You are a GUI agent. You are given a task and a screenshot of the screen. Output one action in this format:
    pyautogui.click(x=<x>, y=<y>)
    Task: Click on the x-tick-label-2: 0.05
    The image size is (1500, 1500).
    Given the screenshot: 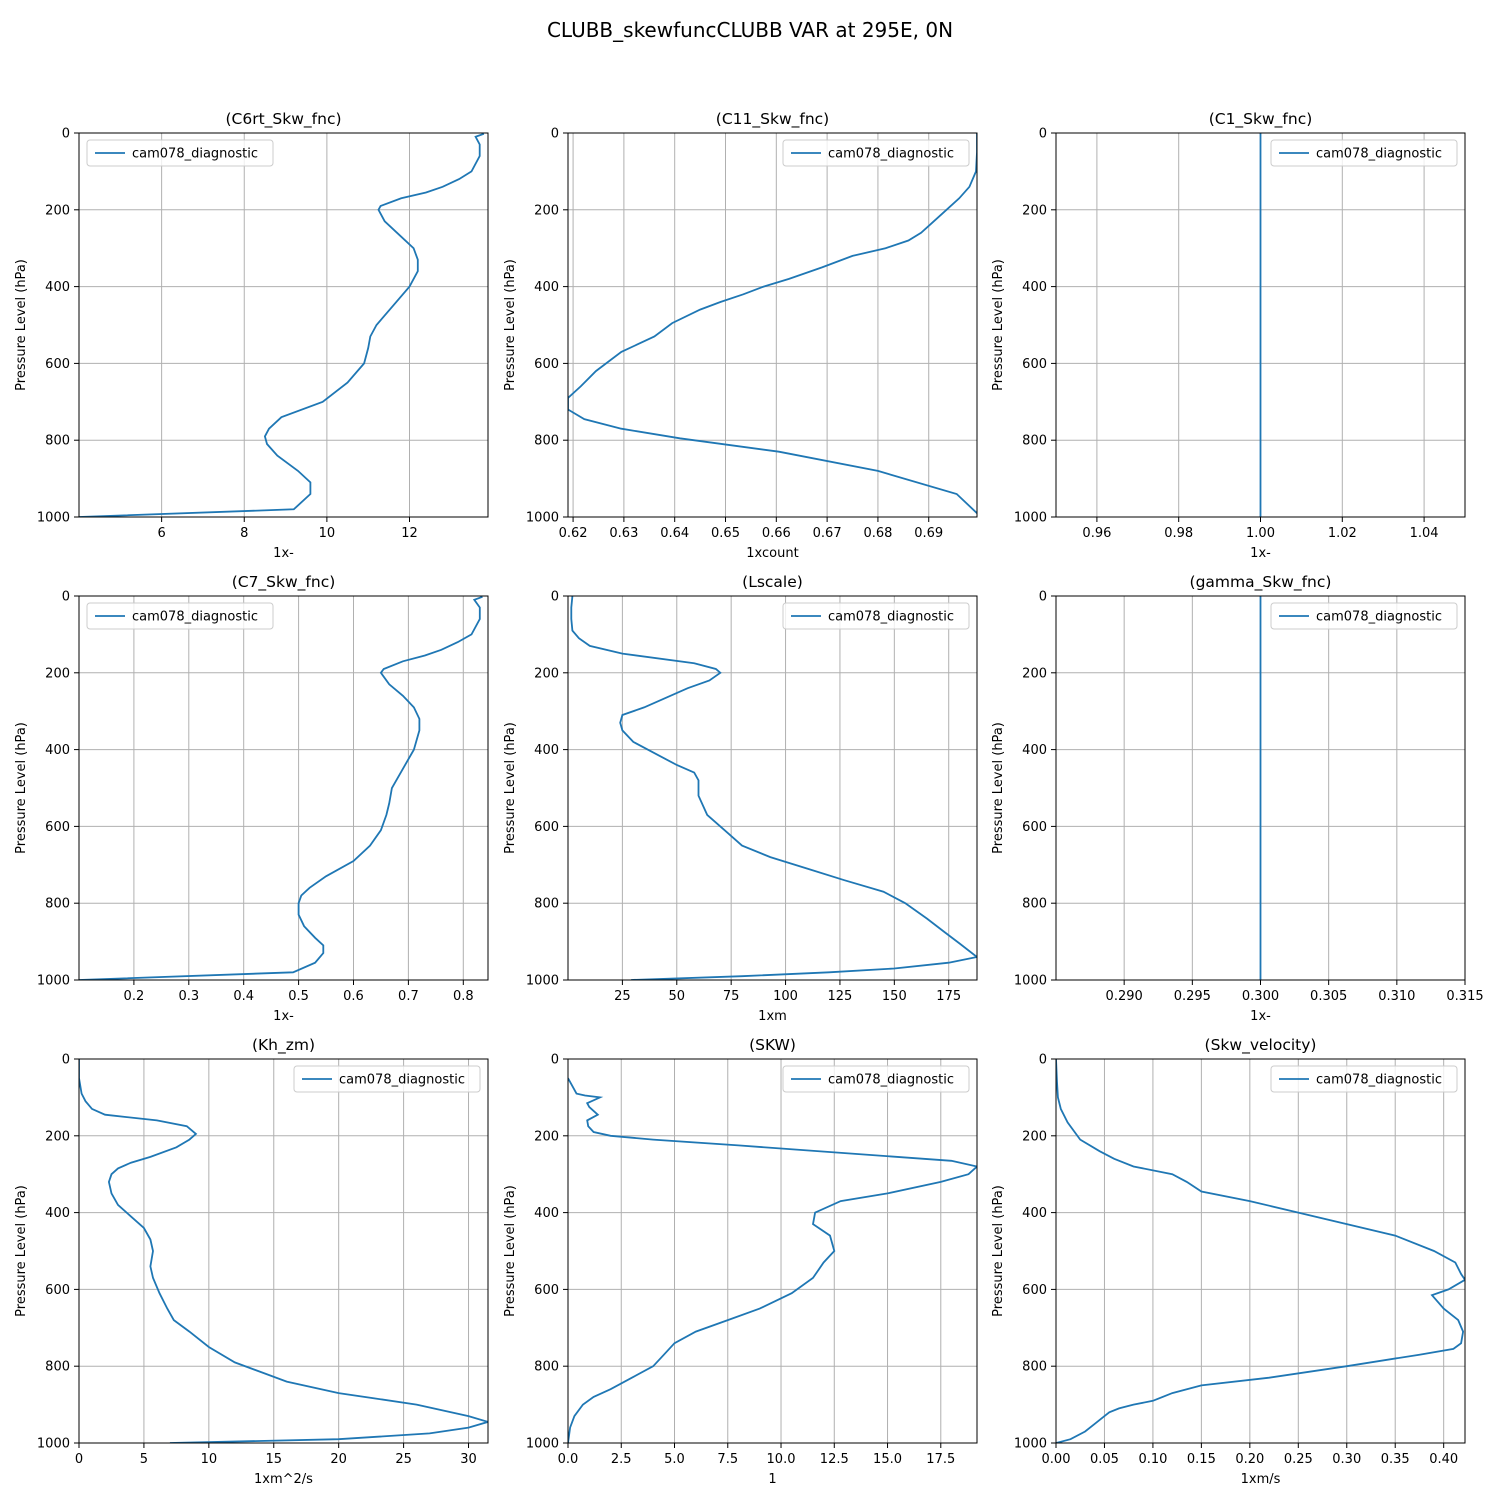 What is the action you would take?
    pyautogui.click(x=1104, y=1459)
    